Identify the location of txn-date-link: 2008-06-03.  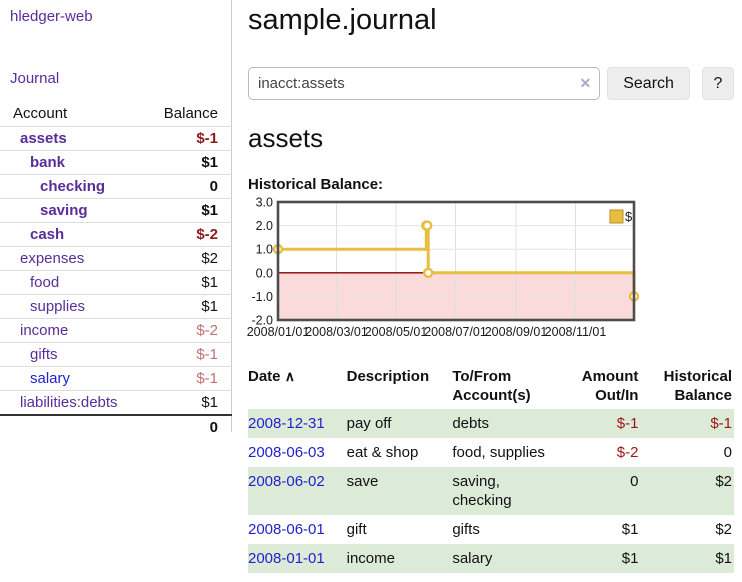
(286, 452).